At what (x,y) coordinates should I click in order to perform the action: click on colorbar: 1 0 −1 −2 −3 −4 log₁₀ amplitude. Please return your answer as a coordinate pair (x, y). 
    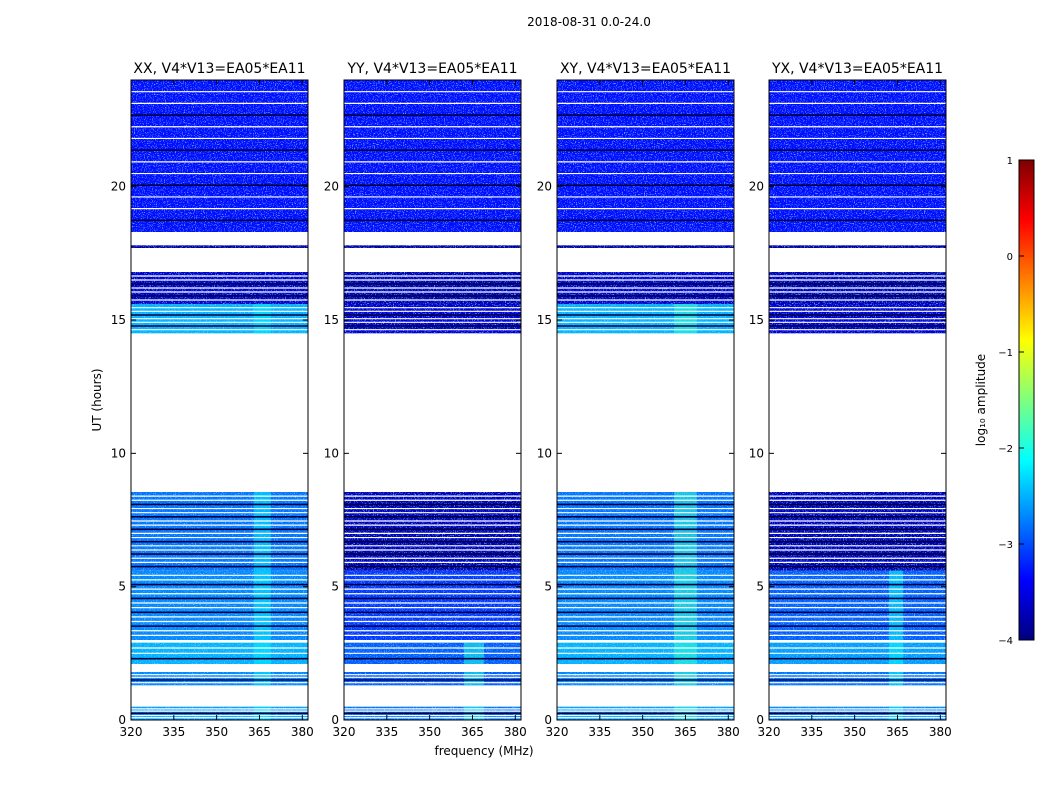
    Looking at the image, I should click on (1004, 401).